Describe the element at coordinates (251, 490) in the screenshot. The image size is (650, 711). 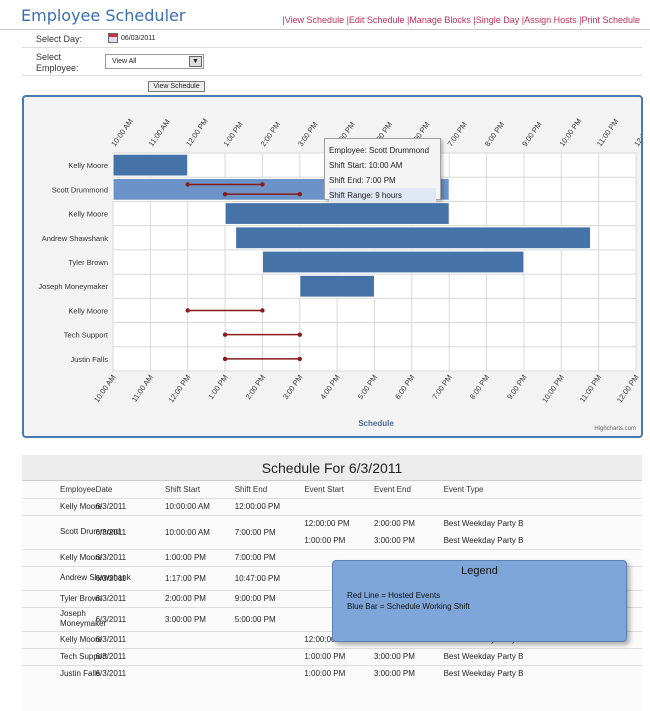
I see `column-header: Shift End` at that location.